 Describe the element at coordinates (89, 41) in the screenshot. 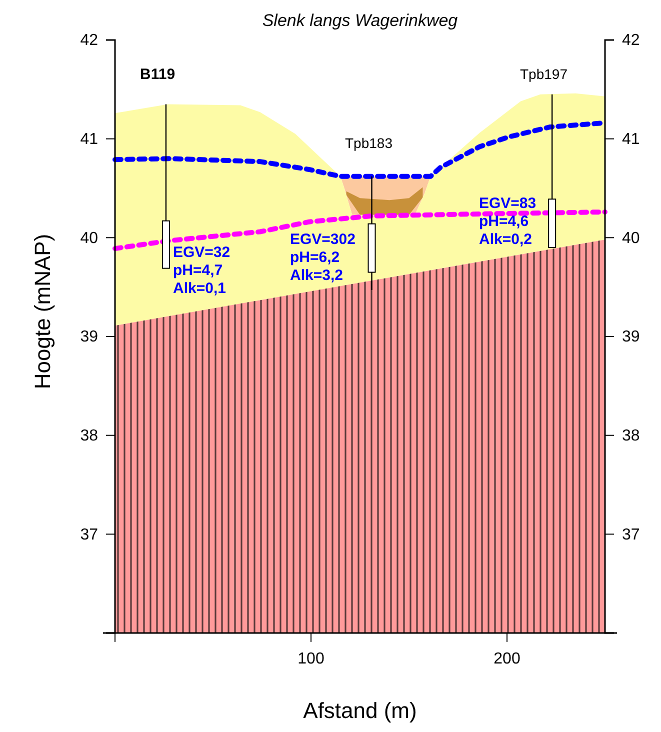

I see `y-tick-label: 42` at that location.